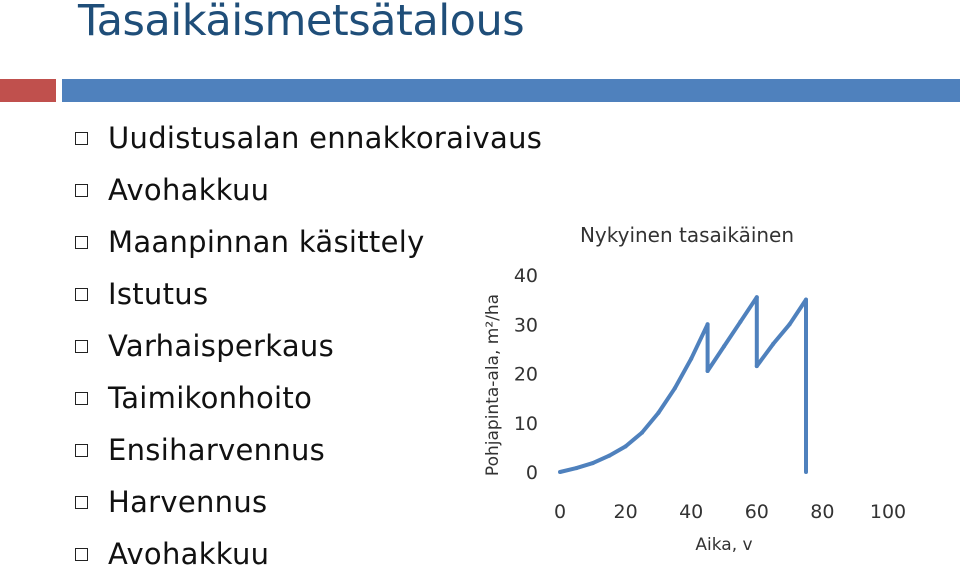 The height and width of the screenshot is (580, 960). I want to click on slide-title: Tasaikäismetsätalous, so click(301, 23).